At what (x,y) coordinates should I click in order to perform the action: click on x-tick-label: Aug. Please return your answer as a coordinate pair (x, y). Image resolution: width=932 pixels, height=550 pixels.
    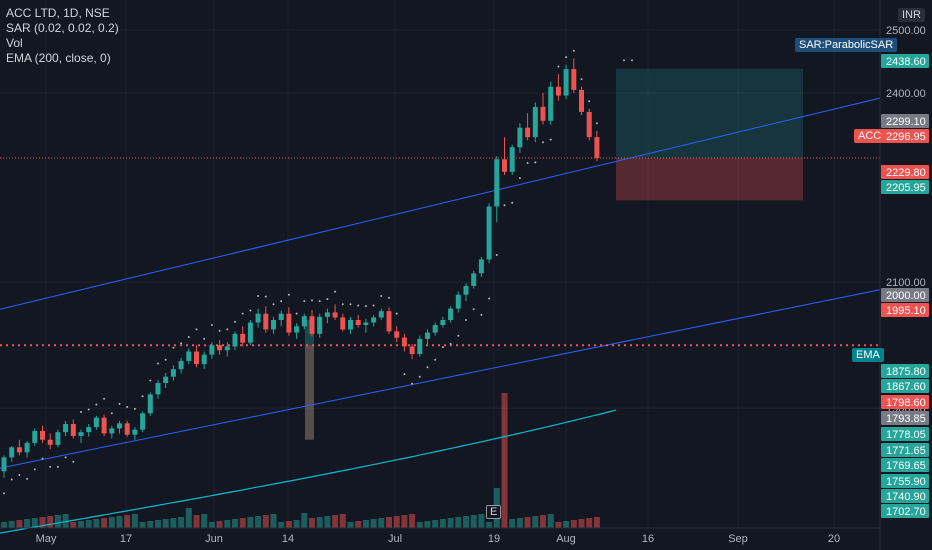
    Looking at the image, I should click on (566, 539).